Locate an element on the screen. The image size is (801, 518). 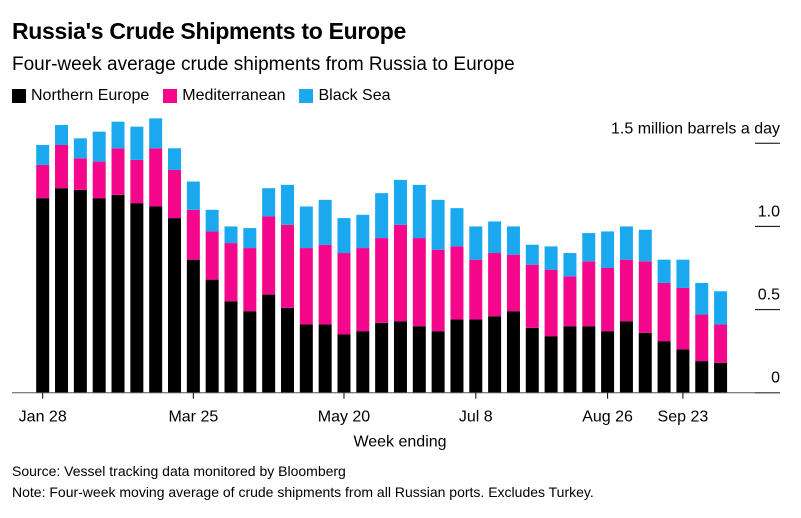
x-tick-label: Jul 8 is located at coordinates (476, 417).